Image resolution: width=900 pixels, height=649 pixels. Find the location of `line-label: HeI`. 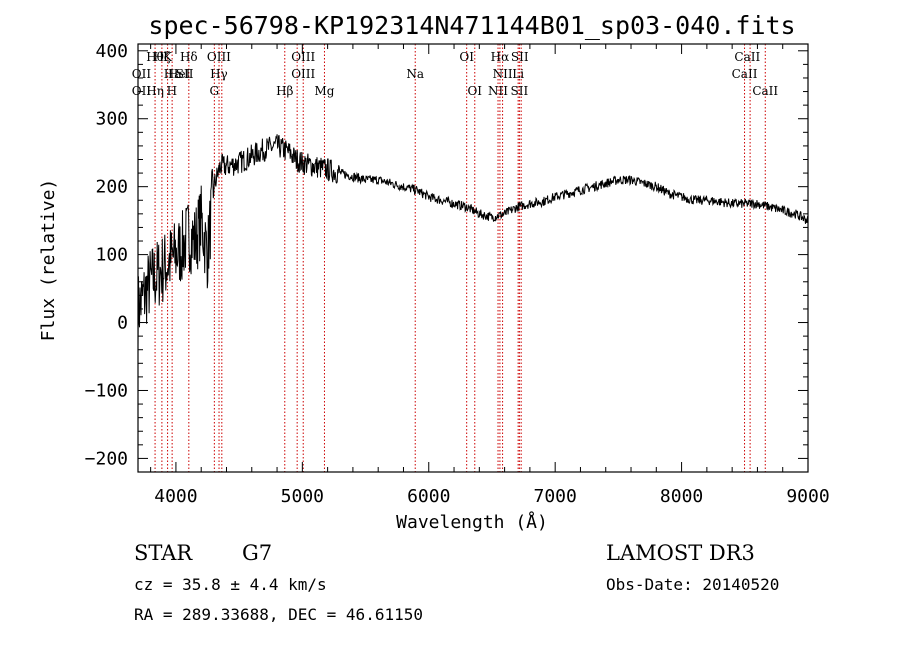

line-label: HeI is located at coordinates (179, 74).